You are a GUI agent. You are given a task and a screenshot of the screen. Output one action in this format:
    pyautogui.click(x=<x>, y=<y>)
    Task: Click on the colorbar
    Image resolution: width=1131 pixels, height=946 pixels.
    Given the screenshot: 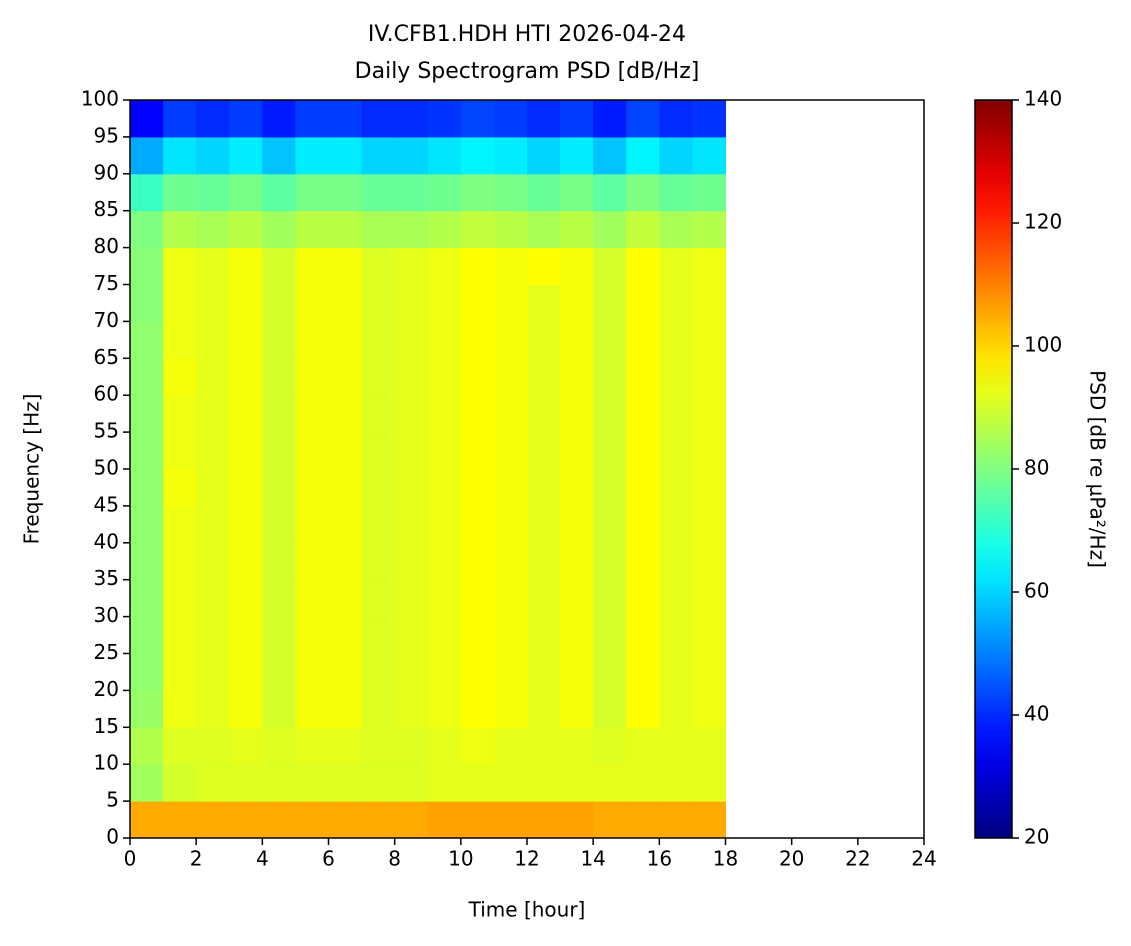 What is the action you would take?
    pyautogui.click(x=993, y=469)
    